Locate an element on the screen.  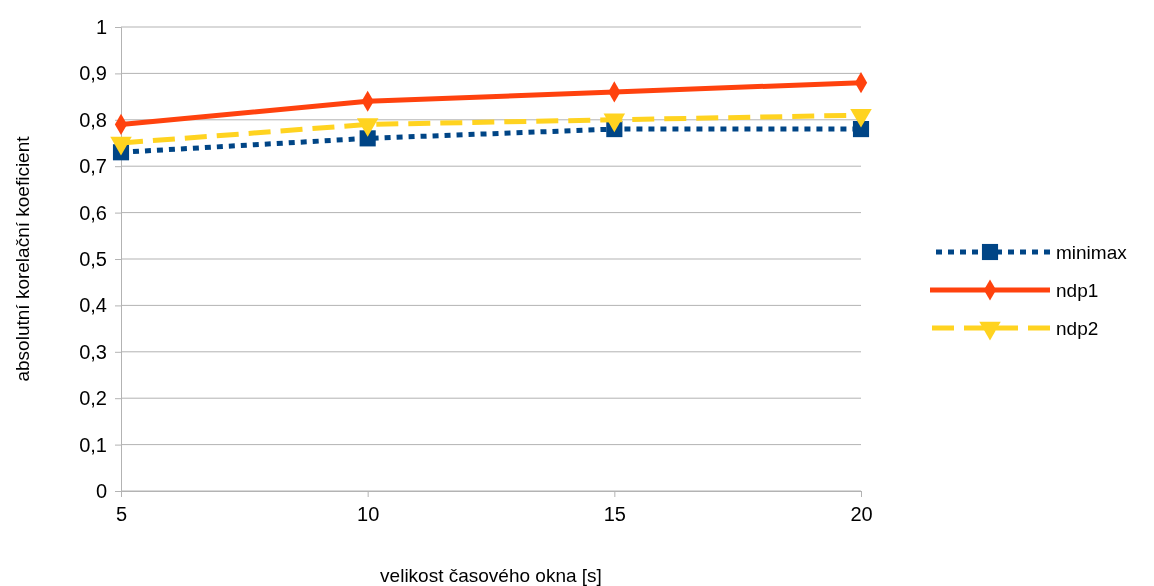
legend-label: ndp2 is located at coordinates (1077, 328).